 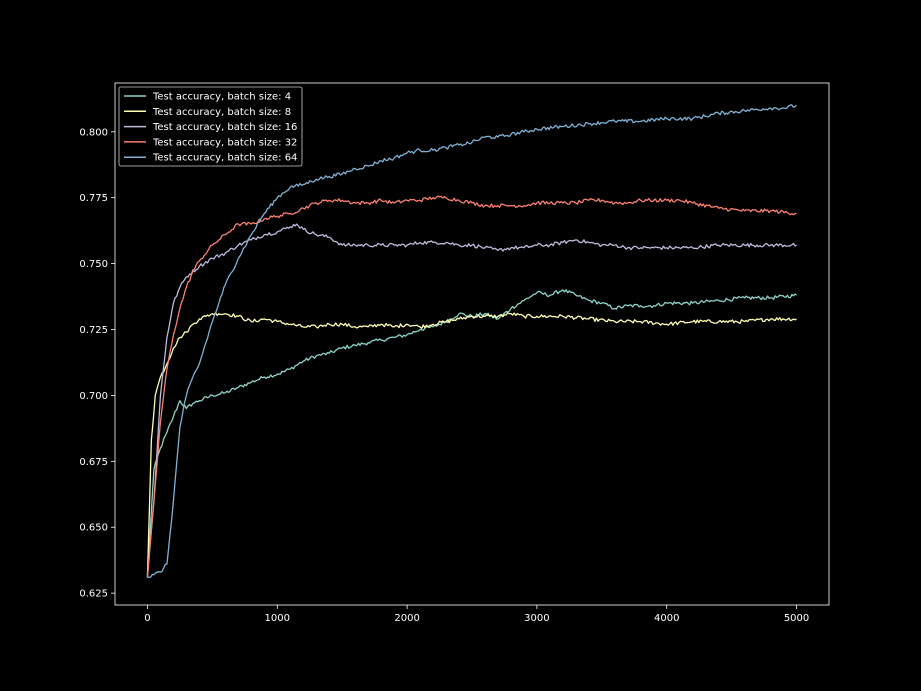 What do you see at coordinates (224, 158) in the screenshot?
I see `legend-label: Test accuracy, batch size: 64` at bounding box center [224, 158].